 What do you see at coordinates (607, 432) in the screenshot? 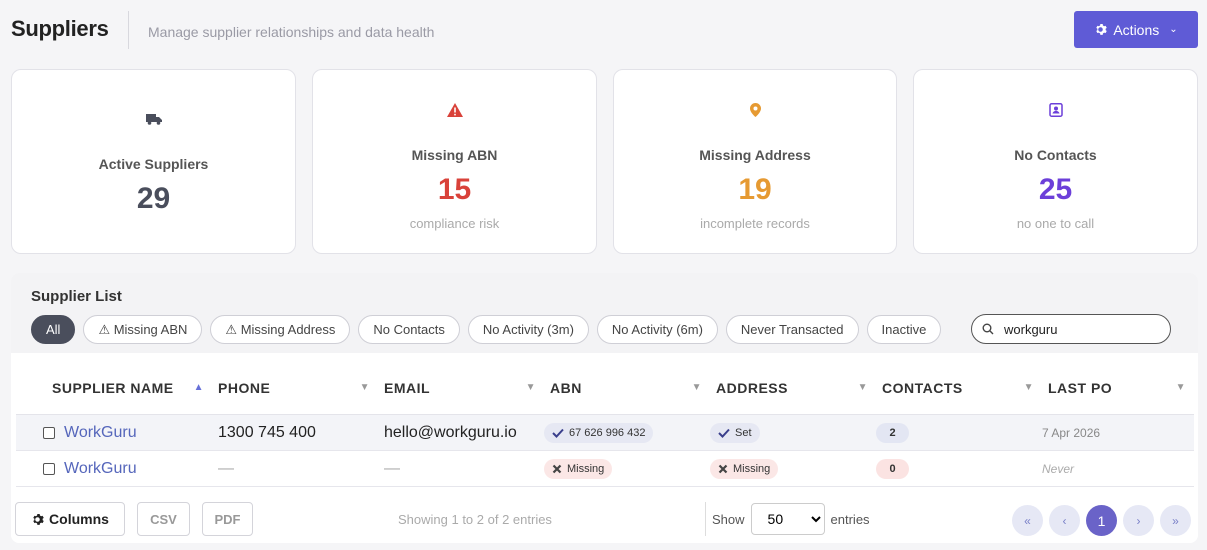
I see `abn-value: 67 626 996 432` at bounding box center [607, 432].